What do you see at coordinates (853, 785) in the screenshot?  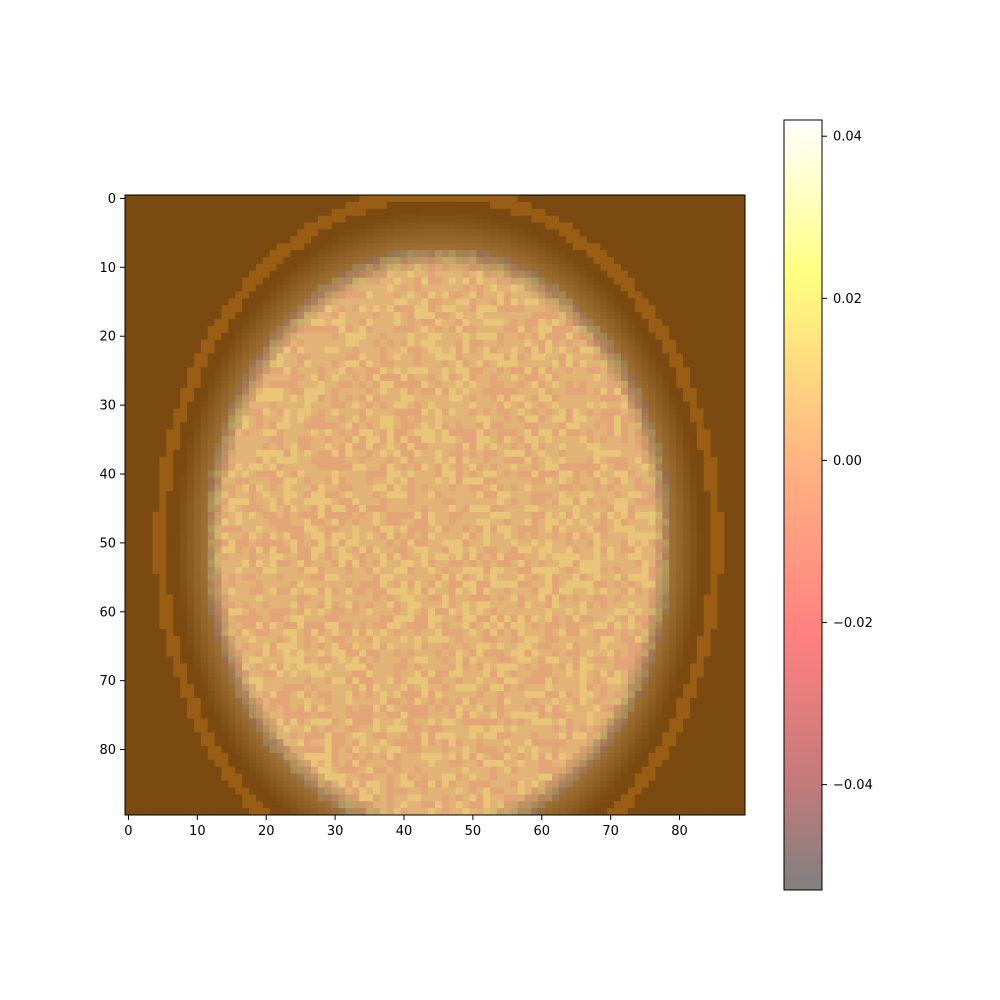 I see `colorbar-tick-label: −0.04` at bounding box center [853, 785].